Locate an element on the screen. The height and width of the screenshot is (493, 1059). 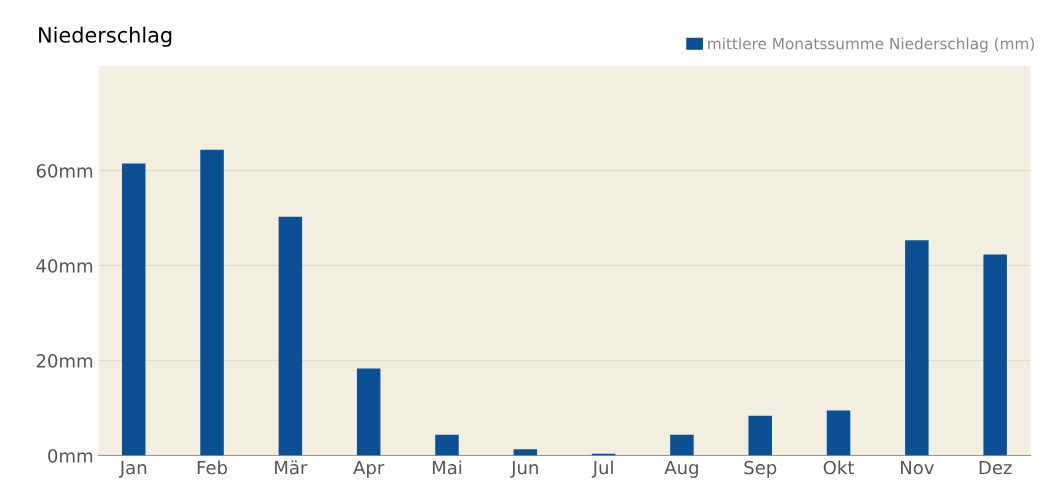
x-tick-label: Apr is located at coordinates (369, 469).